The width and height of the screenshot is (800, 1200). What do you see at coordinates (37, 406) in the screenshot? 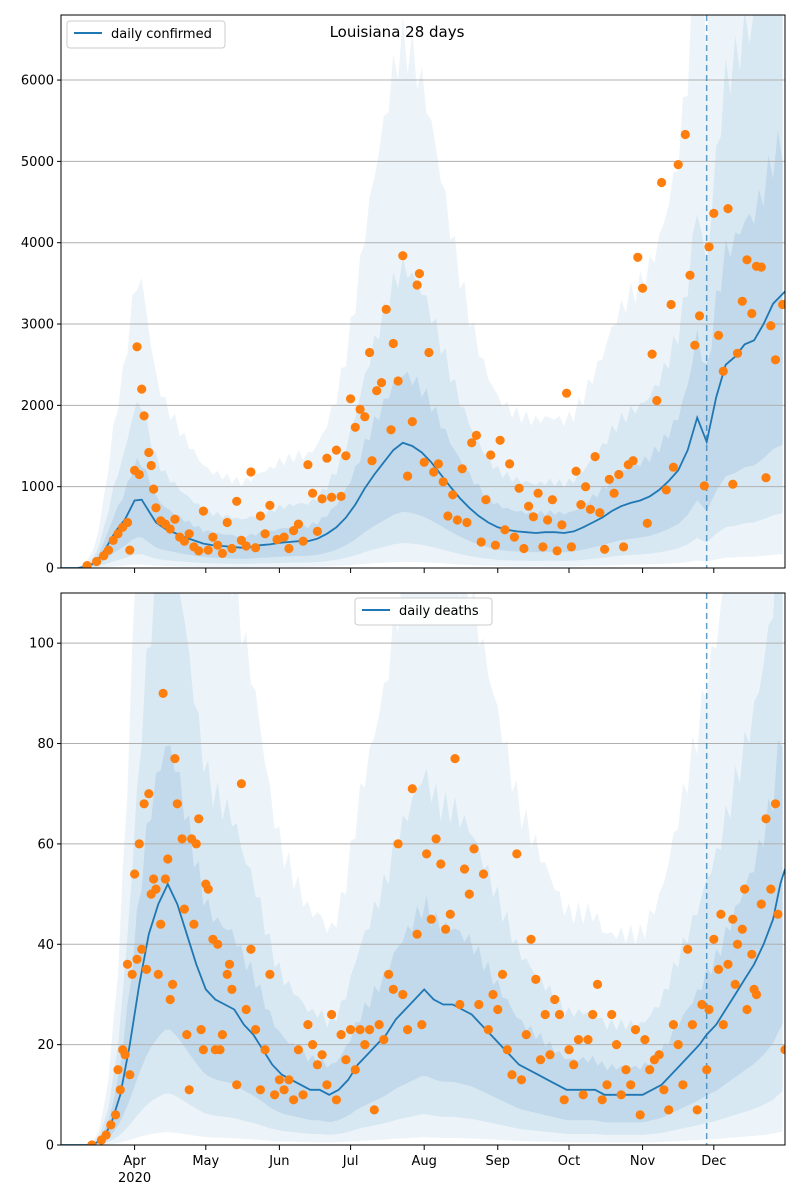
I see `y-tick-label: 2000` at bounding box center [37, 406].